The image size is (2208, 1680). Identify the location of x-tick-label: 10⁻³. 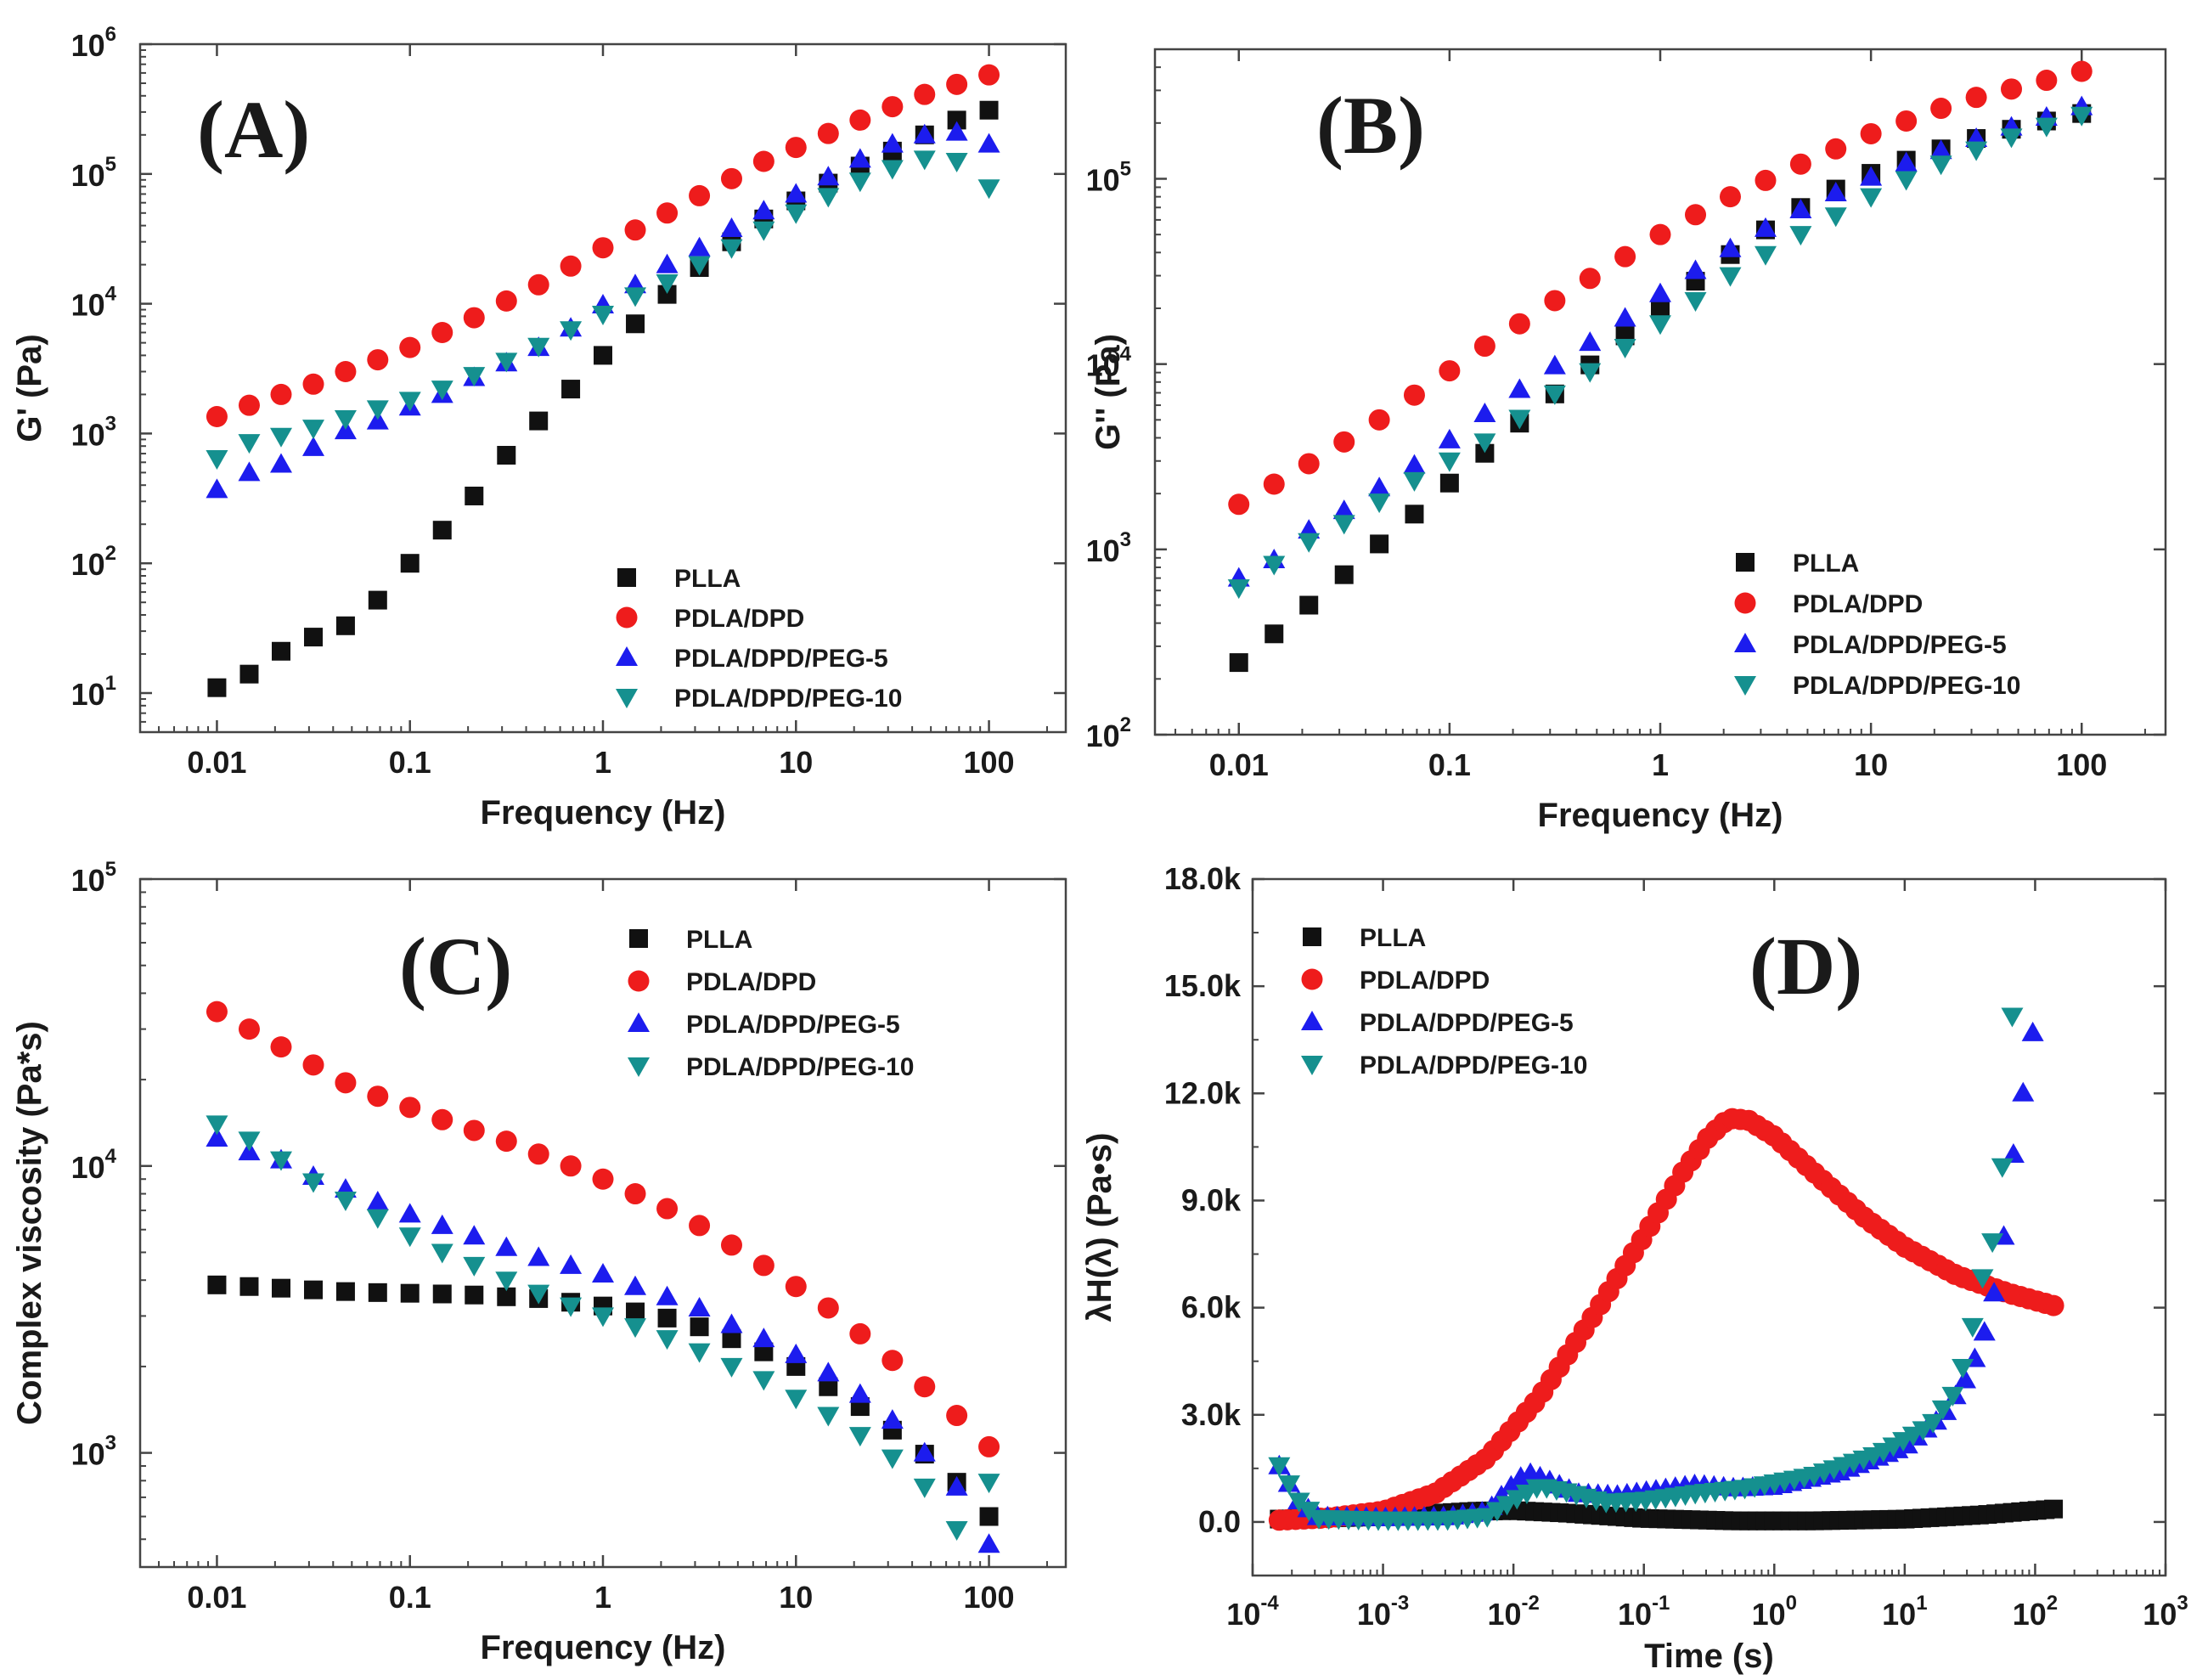
(1383, 1612).